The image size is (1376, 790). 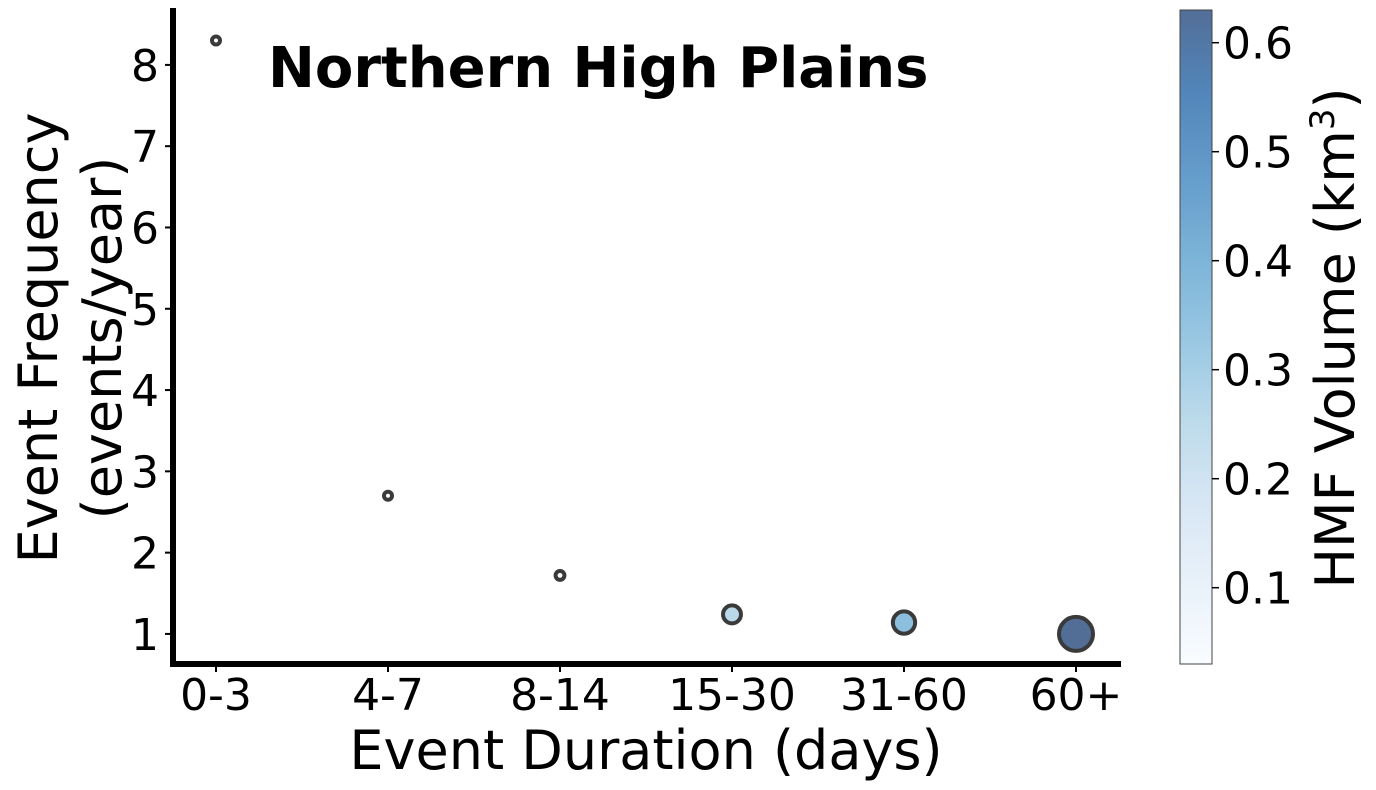 I want to click on y-tick-label: 1, so click(x=145, y=635).